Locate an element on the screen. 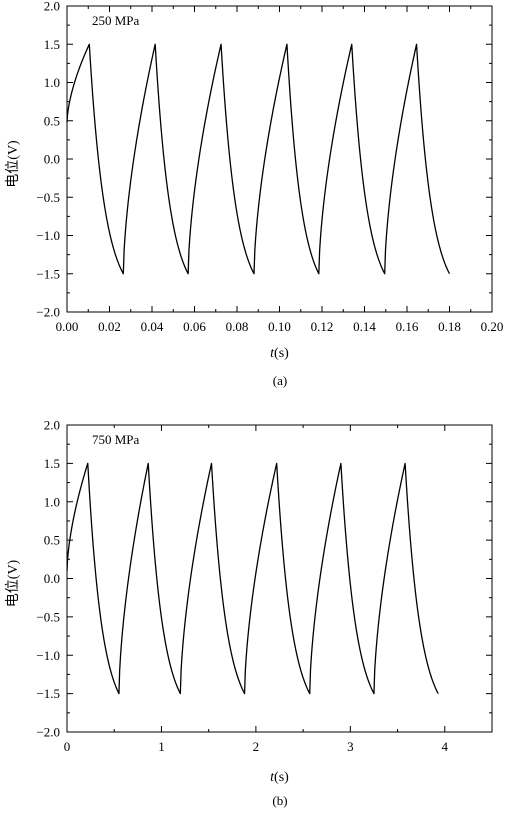  x-tick-label: 0.08 is located at coordinates (237, 326).